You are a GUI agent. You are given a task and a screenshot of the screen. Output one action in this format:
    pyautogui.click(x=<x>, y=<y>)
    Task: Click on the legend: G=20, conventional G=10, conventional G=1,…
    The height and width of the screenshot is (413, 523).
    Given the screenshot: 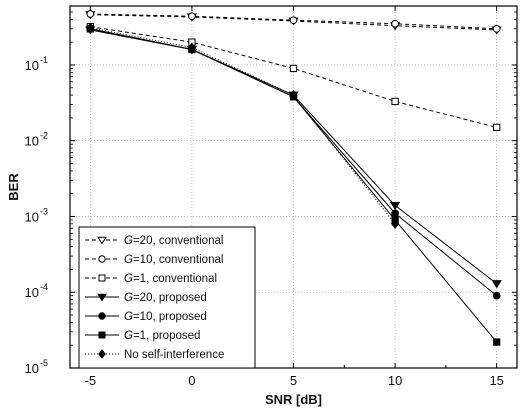 What is the action you would take?
    pyautogui.click(x=167, y=297)
    